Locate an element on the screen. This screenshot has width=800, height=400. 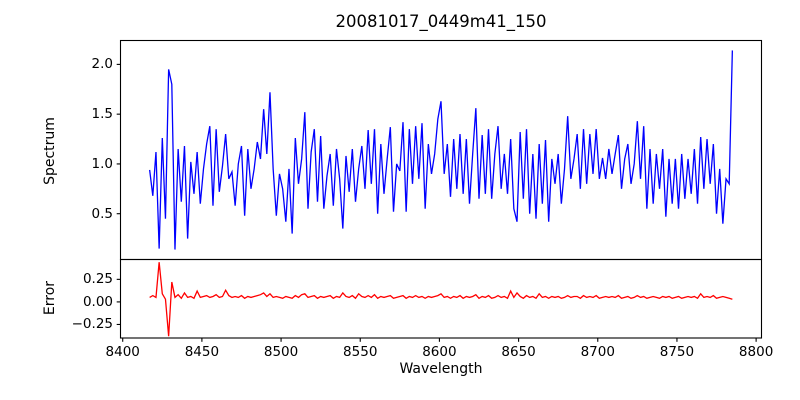
x-tick-label: 8800 is located at coordinates (756, 352).